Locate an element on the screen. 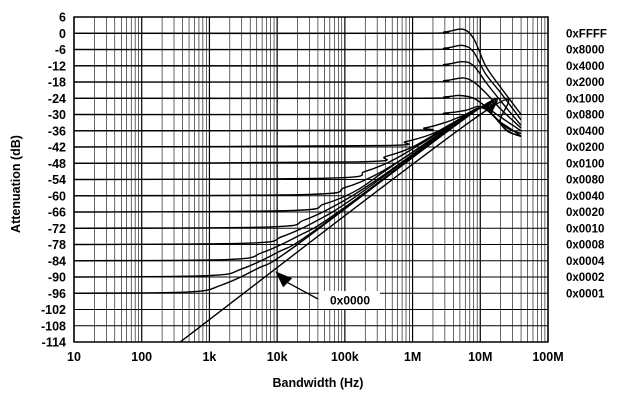  x-tick-label: 10k is located at coordinates (277, 357).